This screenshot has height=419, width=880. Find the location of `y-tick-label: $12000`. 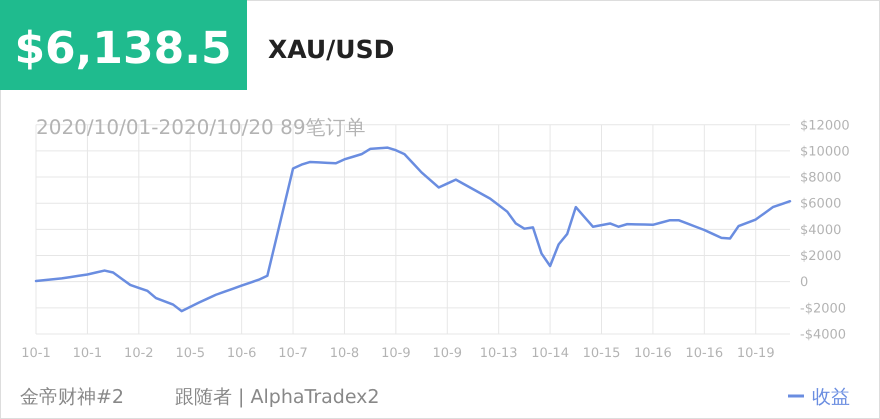

y-tick-label: $12000 is located at coordinates (825, 126).